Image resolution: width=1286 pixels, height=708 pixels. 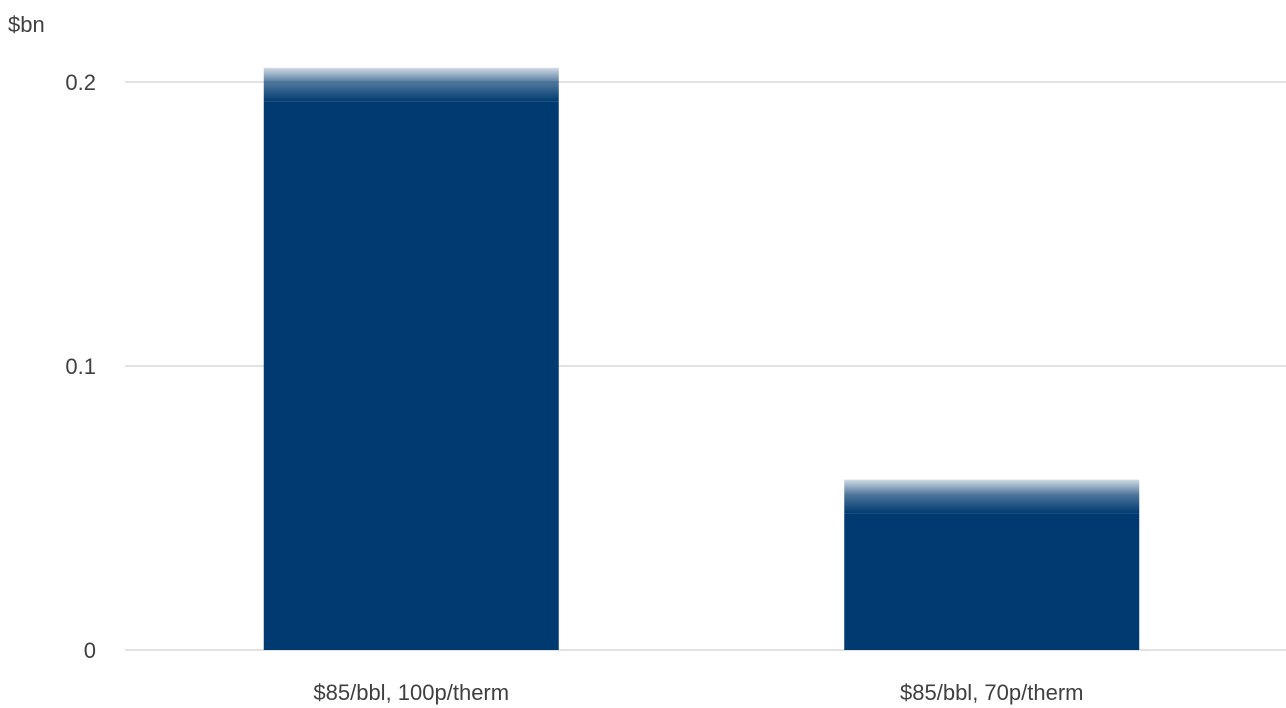 I want to click on y-tick-label: 0.1, so click(x=80, y=366).